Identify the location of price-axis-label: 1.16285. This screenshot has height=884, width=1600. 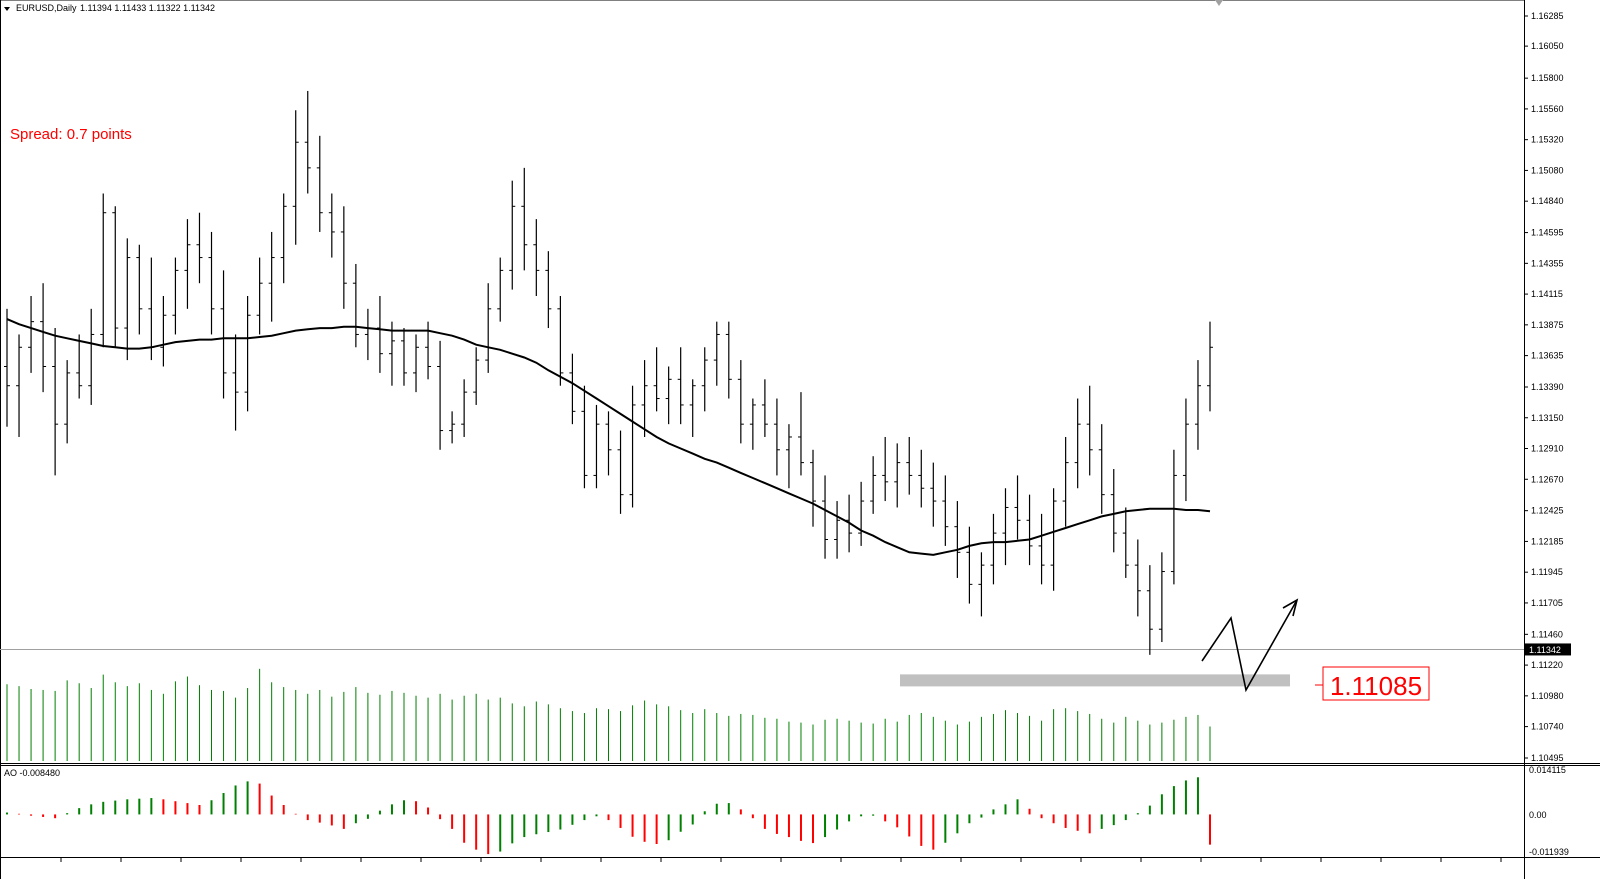
(1547, 16).